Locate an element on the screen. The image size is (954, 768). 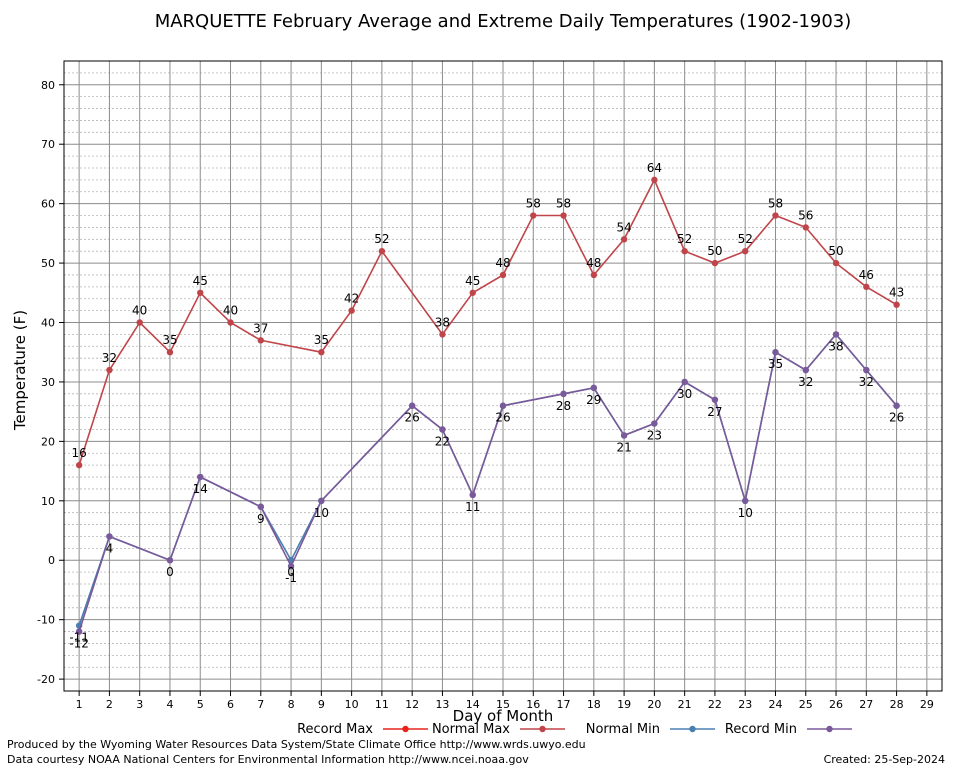
record-min-data-label: 9 is located at coordinates (261, 519).